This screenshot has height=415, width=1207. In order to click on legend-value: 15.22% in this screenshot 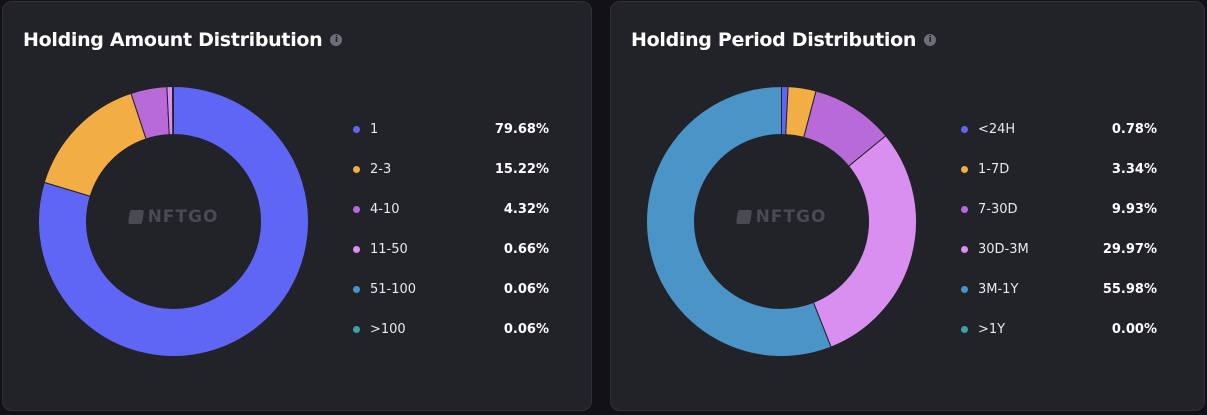, I will do `click(521, 169)`.